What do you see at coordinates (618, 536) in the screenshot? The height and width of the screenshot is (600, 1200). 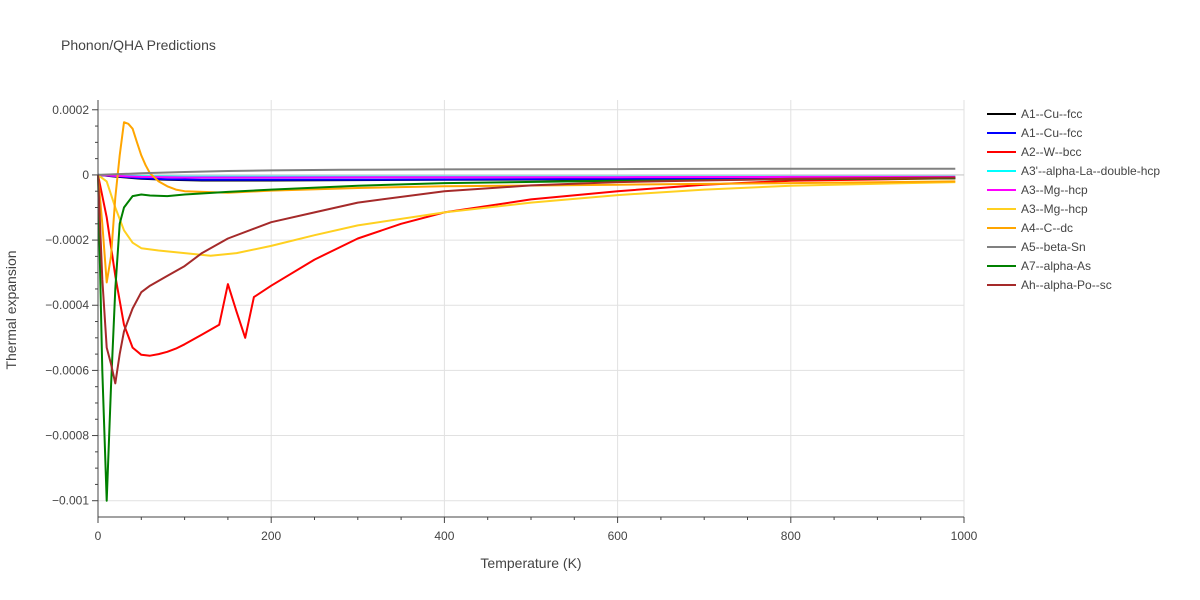 I see `x-tick-label: 600` at bounding box center [618, 536].